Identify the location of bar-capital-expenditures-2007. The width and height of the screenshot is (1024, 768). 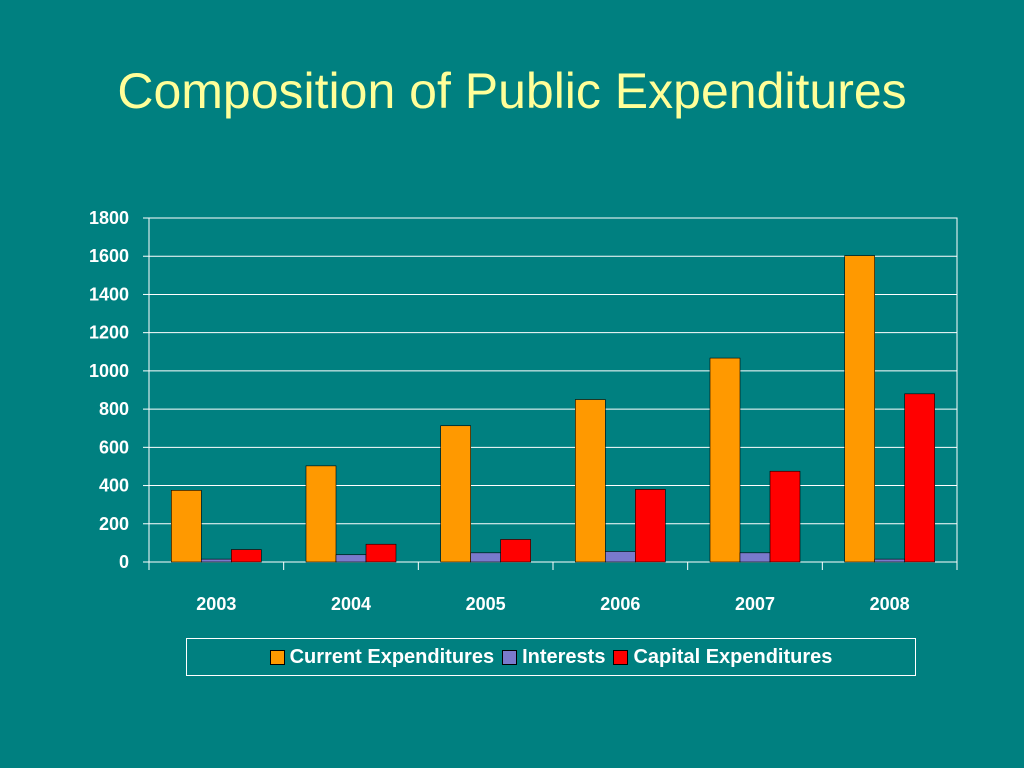
(785, 516).